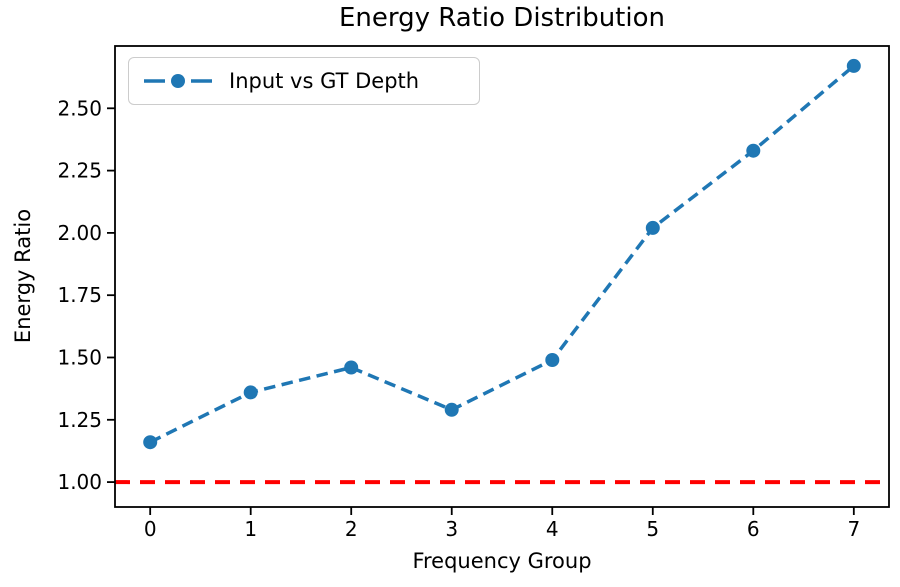 This screenshot has height=587, width=900. Describe the element at coordinates (79, 420) in the screenshot. I see `y-tick-label: 1.25` at that location.